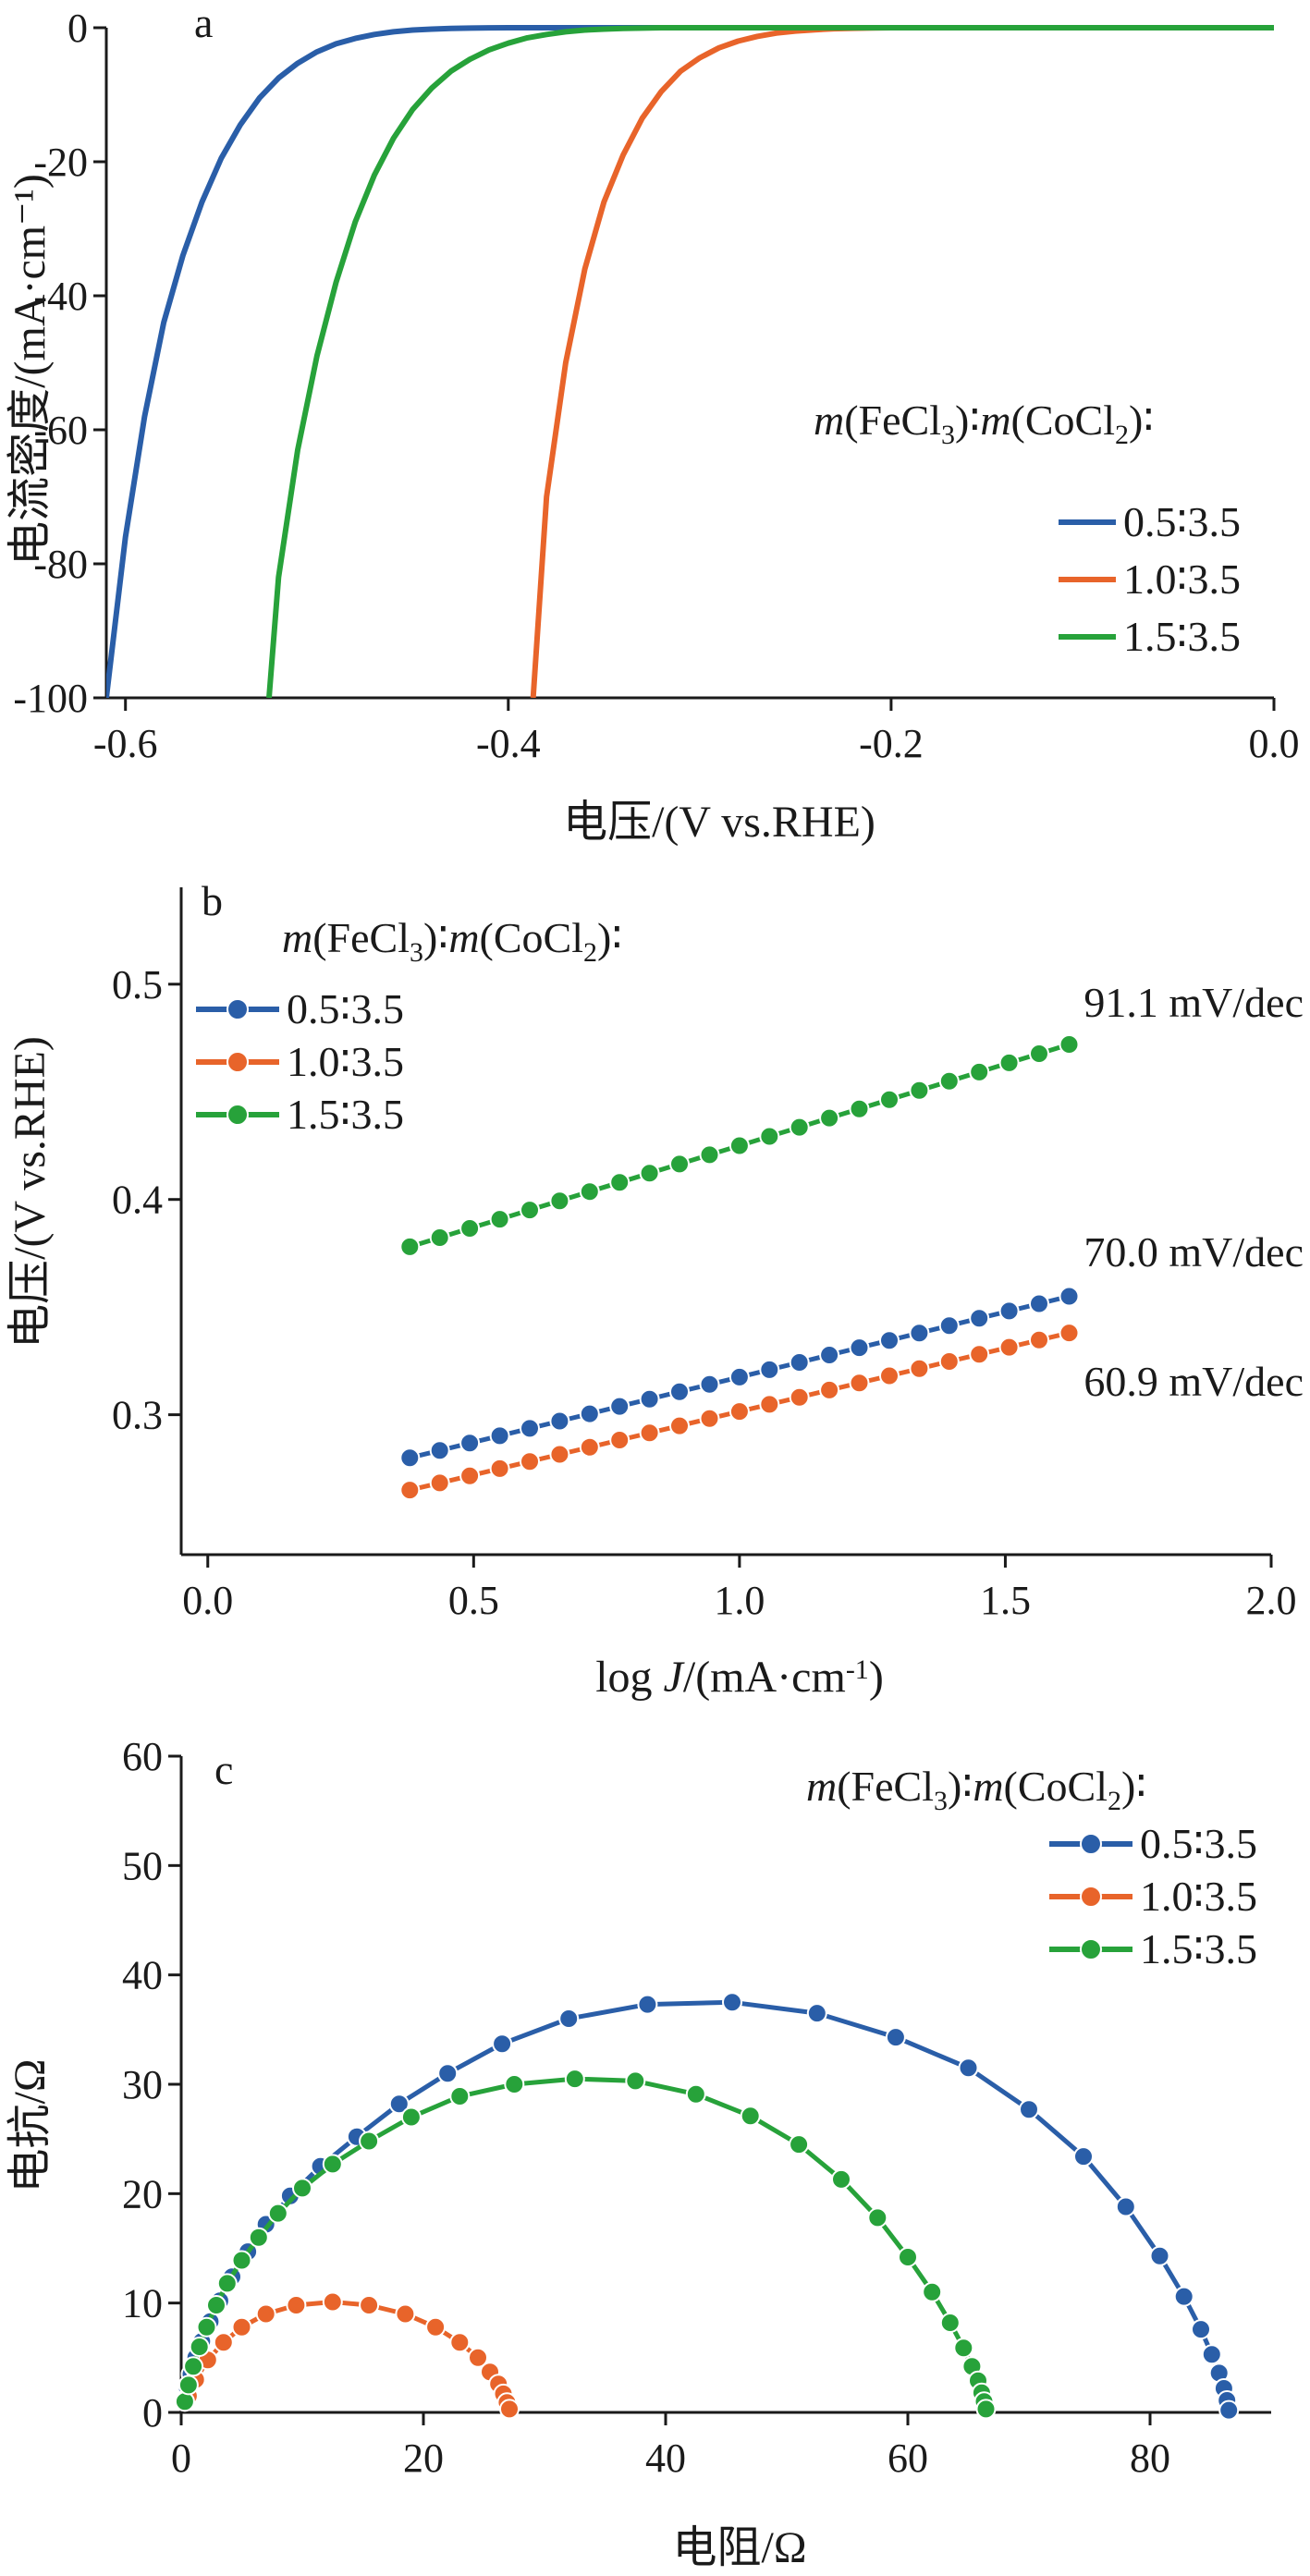  I want to click on x-tick-label: -0.4, so click(508, 743).